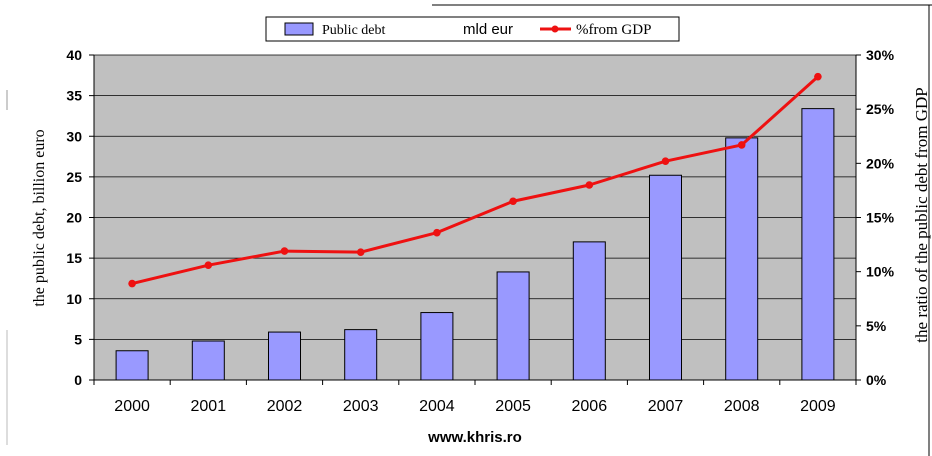  Describe the element at coordinates (513, 201) in the screenshot. I see `point-gdp-ratio-2005` at that location.